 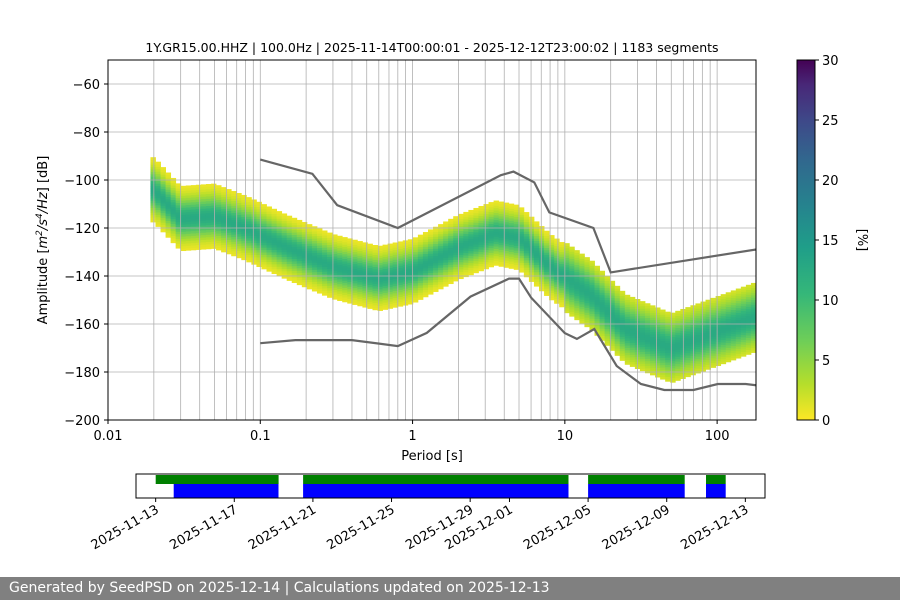 What do you see at coordinates (861, 240) in the screenshot?
I see `colorbar-label: [%]` at bounding box center [861, 240].